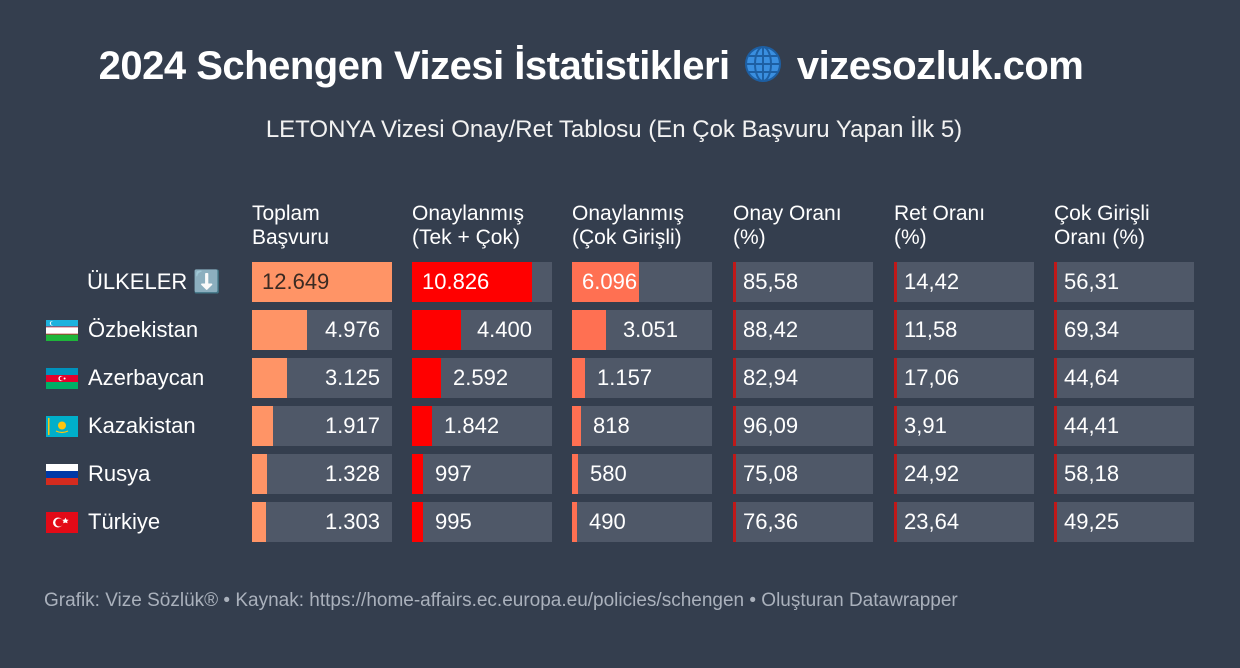  What do you see at coordinates (1092, 425) in the screenshot?
I see `data-label: 44,41` at bounding box center [1092, 425].